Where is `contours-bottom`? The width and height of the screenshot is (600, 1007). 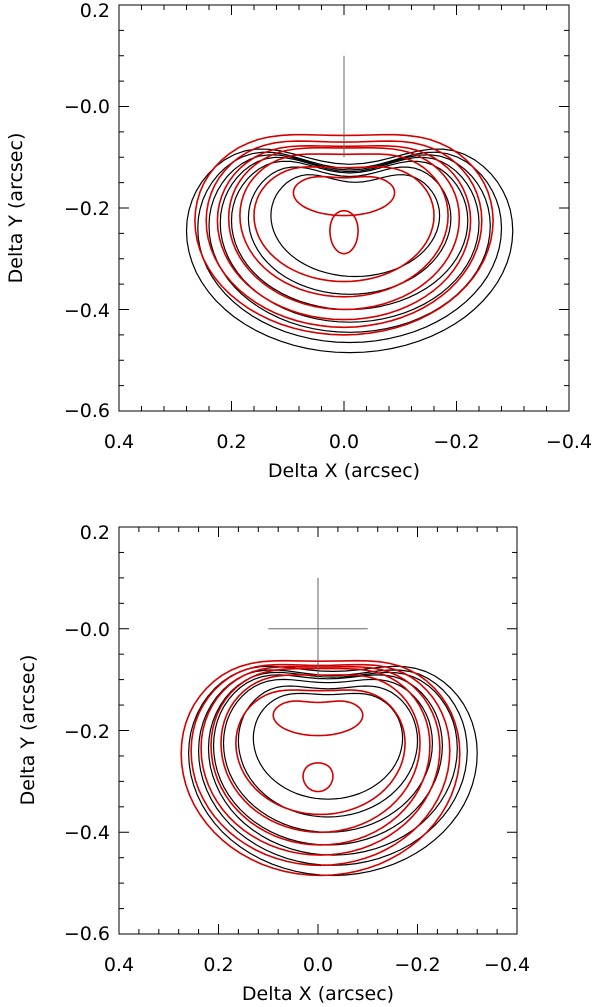
contours-bottom is located at coordinates (329, 768).